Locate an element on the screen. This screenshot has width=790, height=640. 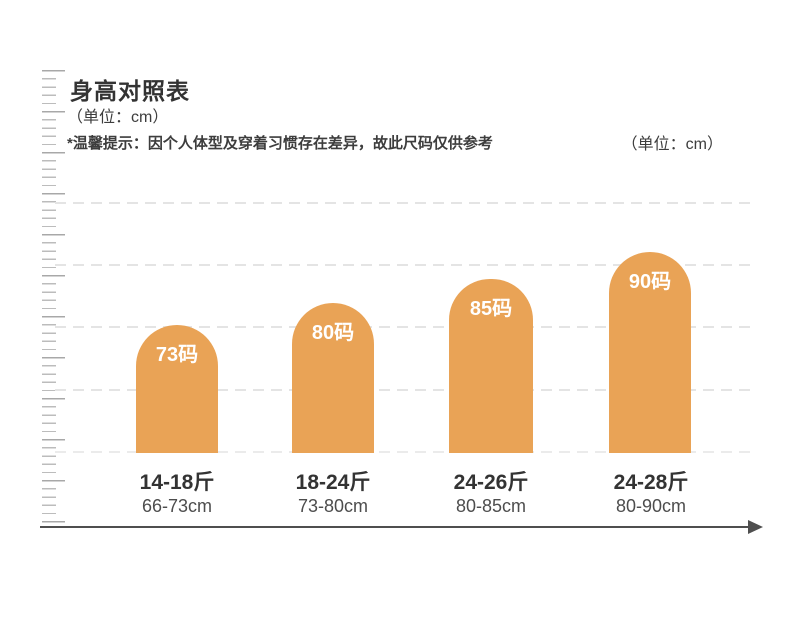
unit-label-right: （单位：cm） is located at coordinates (672, 144).